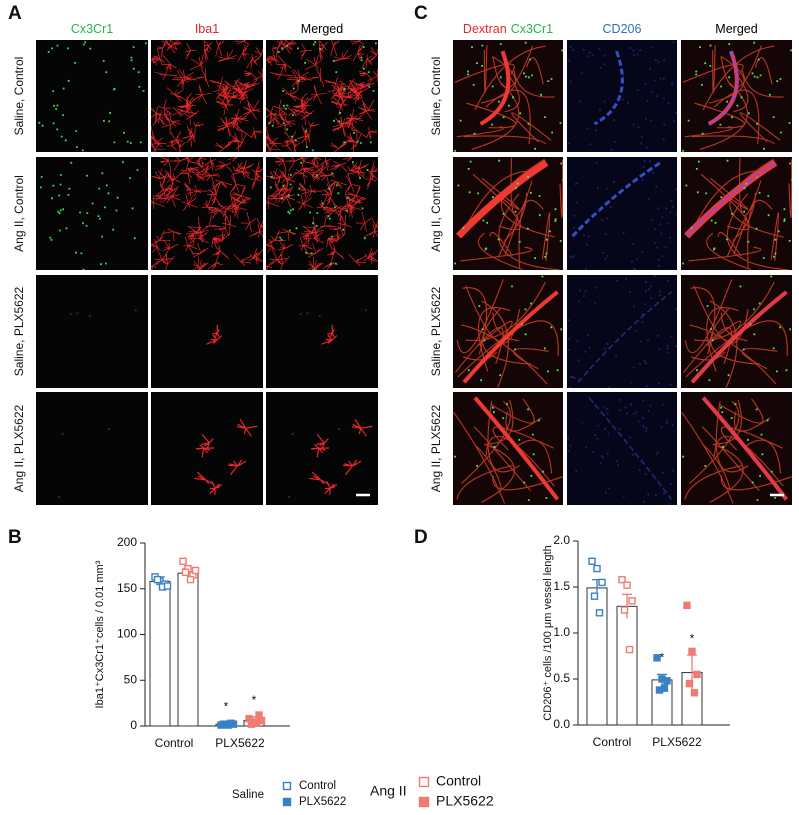 Image resolution: width=799 pixels, height=815 pixels. I want to click on column-header-part: Merged, so click(322, 29).